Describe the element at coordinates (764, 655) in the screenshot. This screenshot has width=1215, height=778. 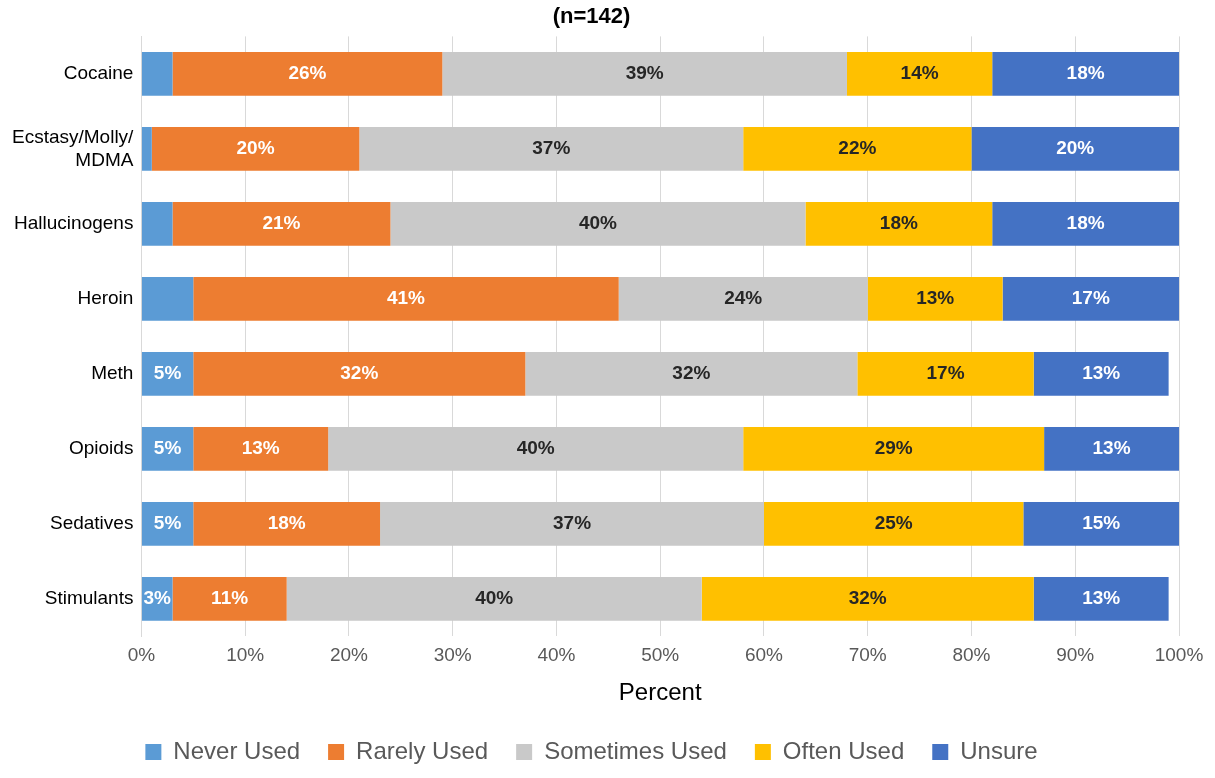
I see `x-tick-label: 60%` at that location.